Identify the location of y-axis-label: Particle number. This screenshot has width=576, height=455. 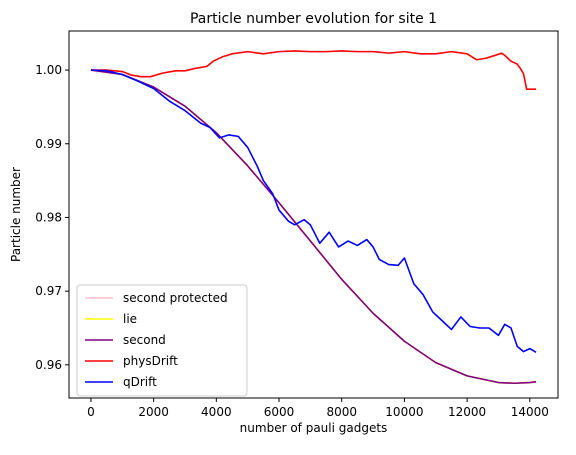
(16, 214).